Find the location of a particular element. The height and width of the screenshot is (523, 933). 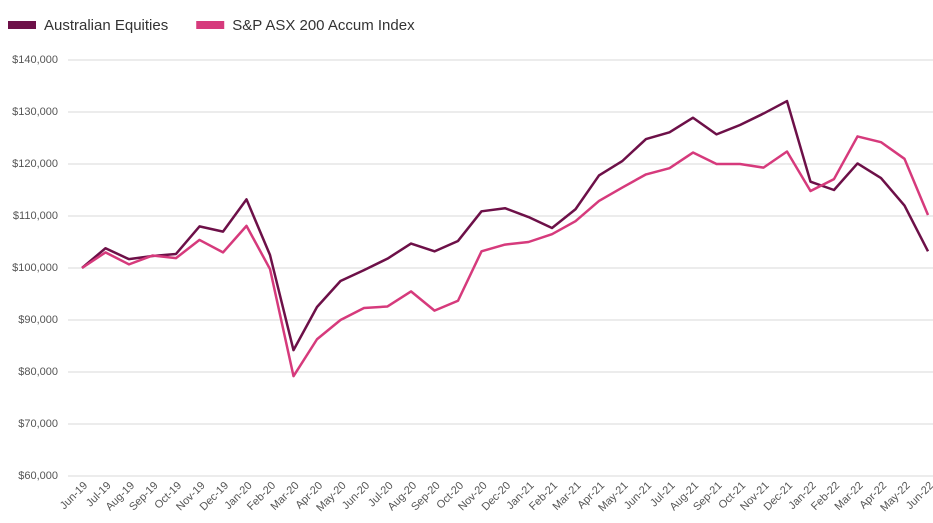

y-tick-label: $90,000 is located at coordinates (38, 320).